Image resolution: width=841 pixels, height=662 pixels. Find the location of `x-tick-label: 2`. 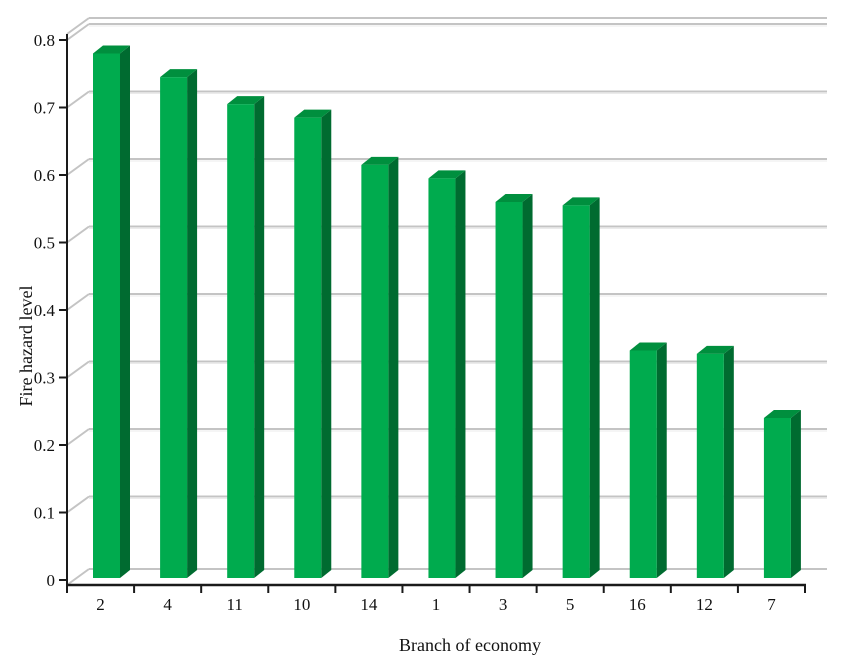

x-tick-label: 2 is located at coordinates (100, 604).